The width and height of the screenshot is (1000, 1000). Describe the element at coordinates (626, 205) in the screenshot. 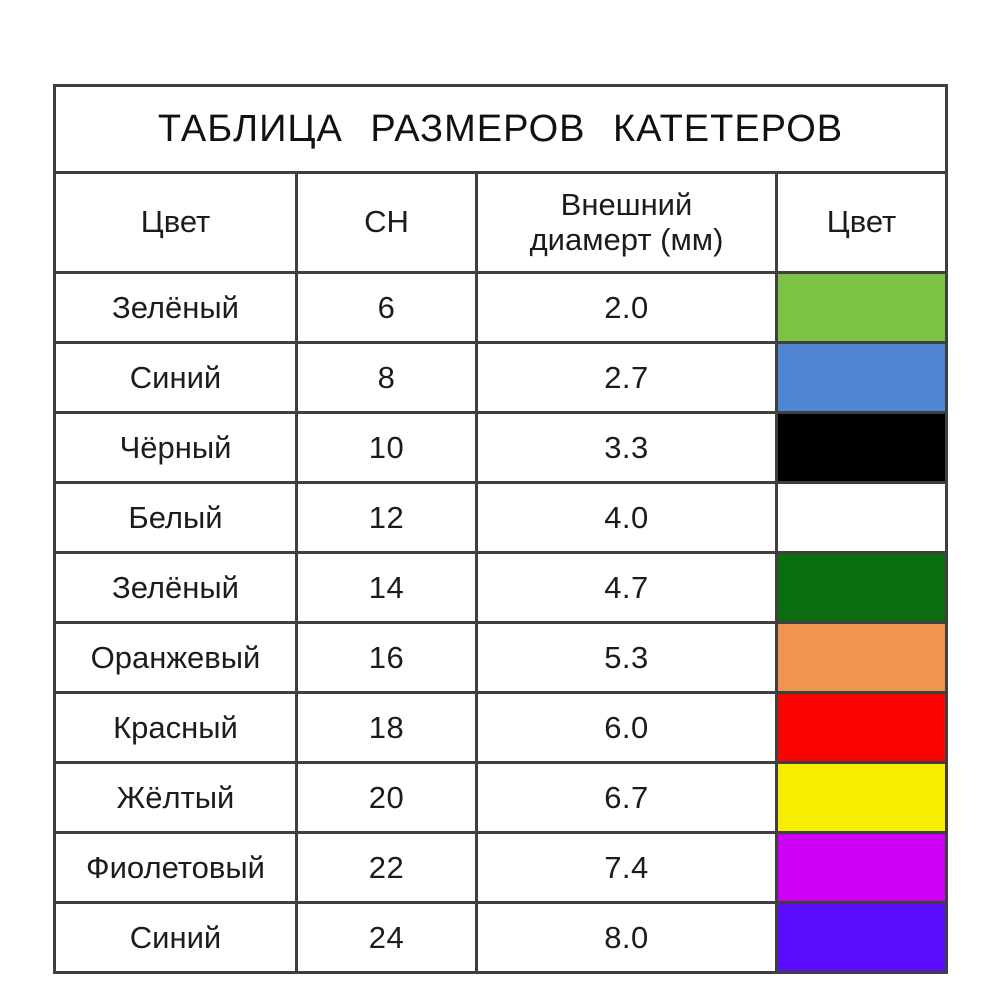

I see `column-header-outer-diameter-line1: Внешний` at that location.